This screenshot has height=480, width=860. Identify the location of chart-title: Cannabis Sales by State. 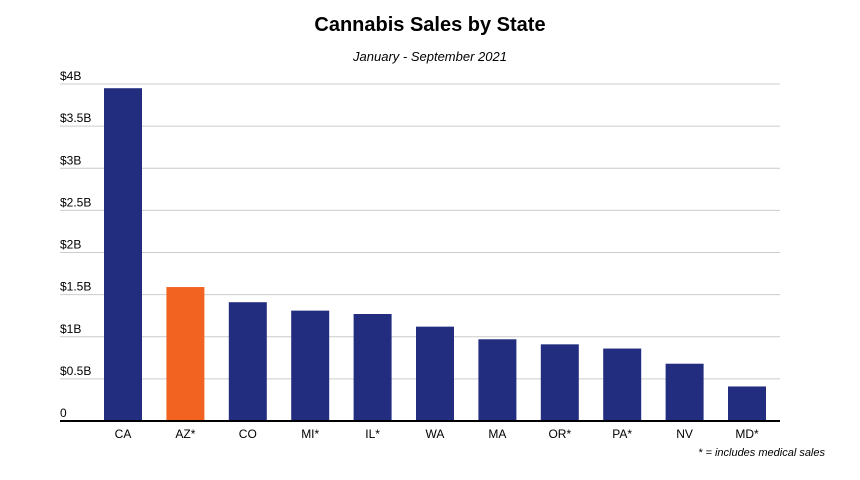
(430, 25).